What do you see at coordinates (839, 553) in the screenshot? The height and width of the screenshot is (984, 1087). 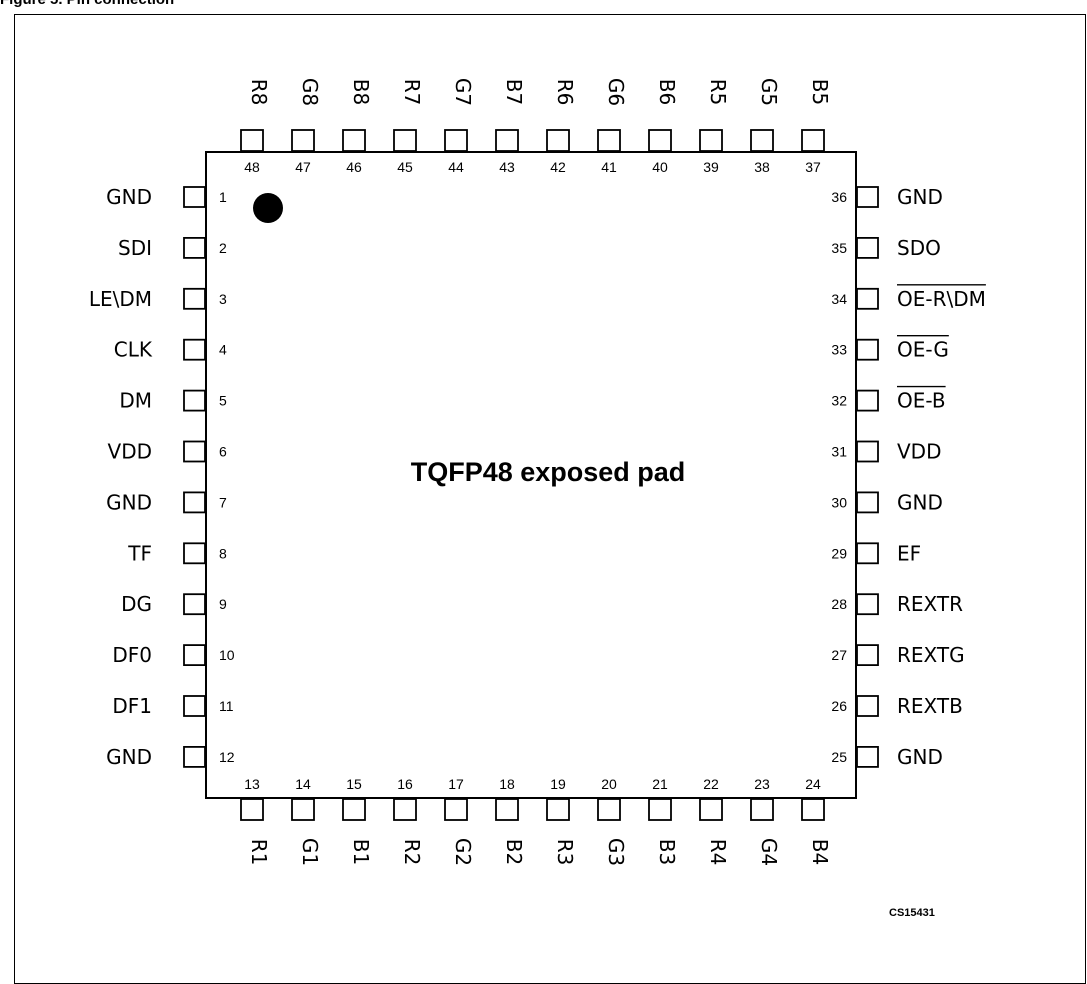 I see `pin-number: 29` at bounding box center [839, 553].